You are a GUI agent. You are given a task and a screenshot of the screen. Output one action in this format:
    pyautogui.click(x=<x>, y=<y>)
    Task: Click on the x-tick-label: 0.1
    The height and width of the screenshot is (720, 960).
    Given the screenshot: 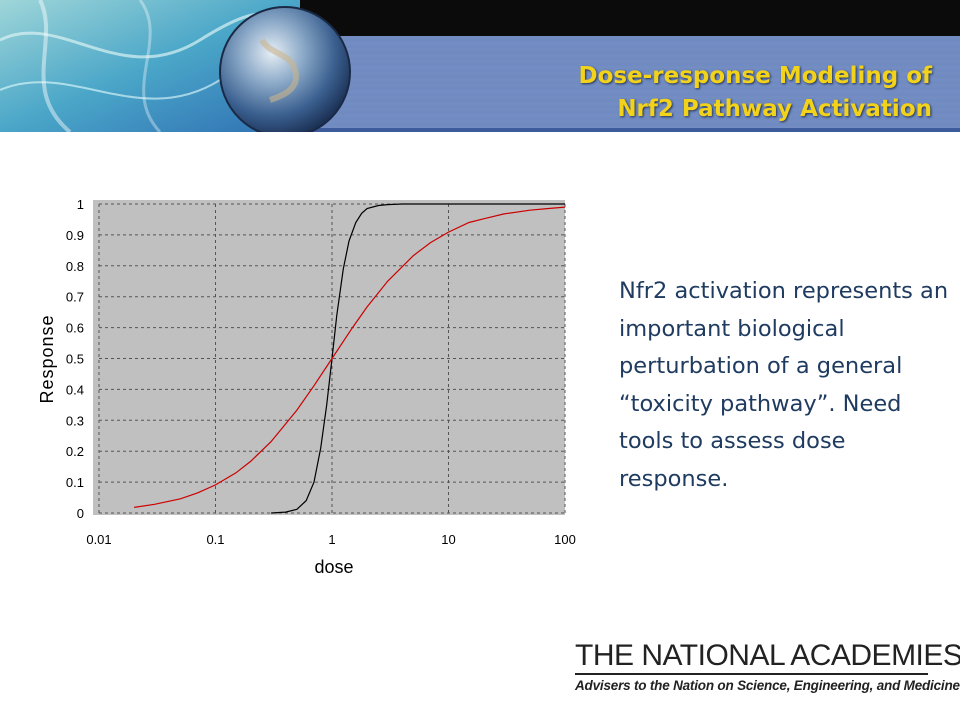 What is the action you would take?
    pyautogui.click(x=215, y=539)
    